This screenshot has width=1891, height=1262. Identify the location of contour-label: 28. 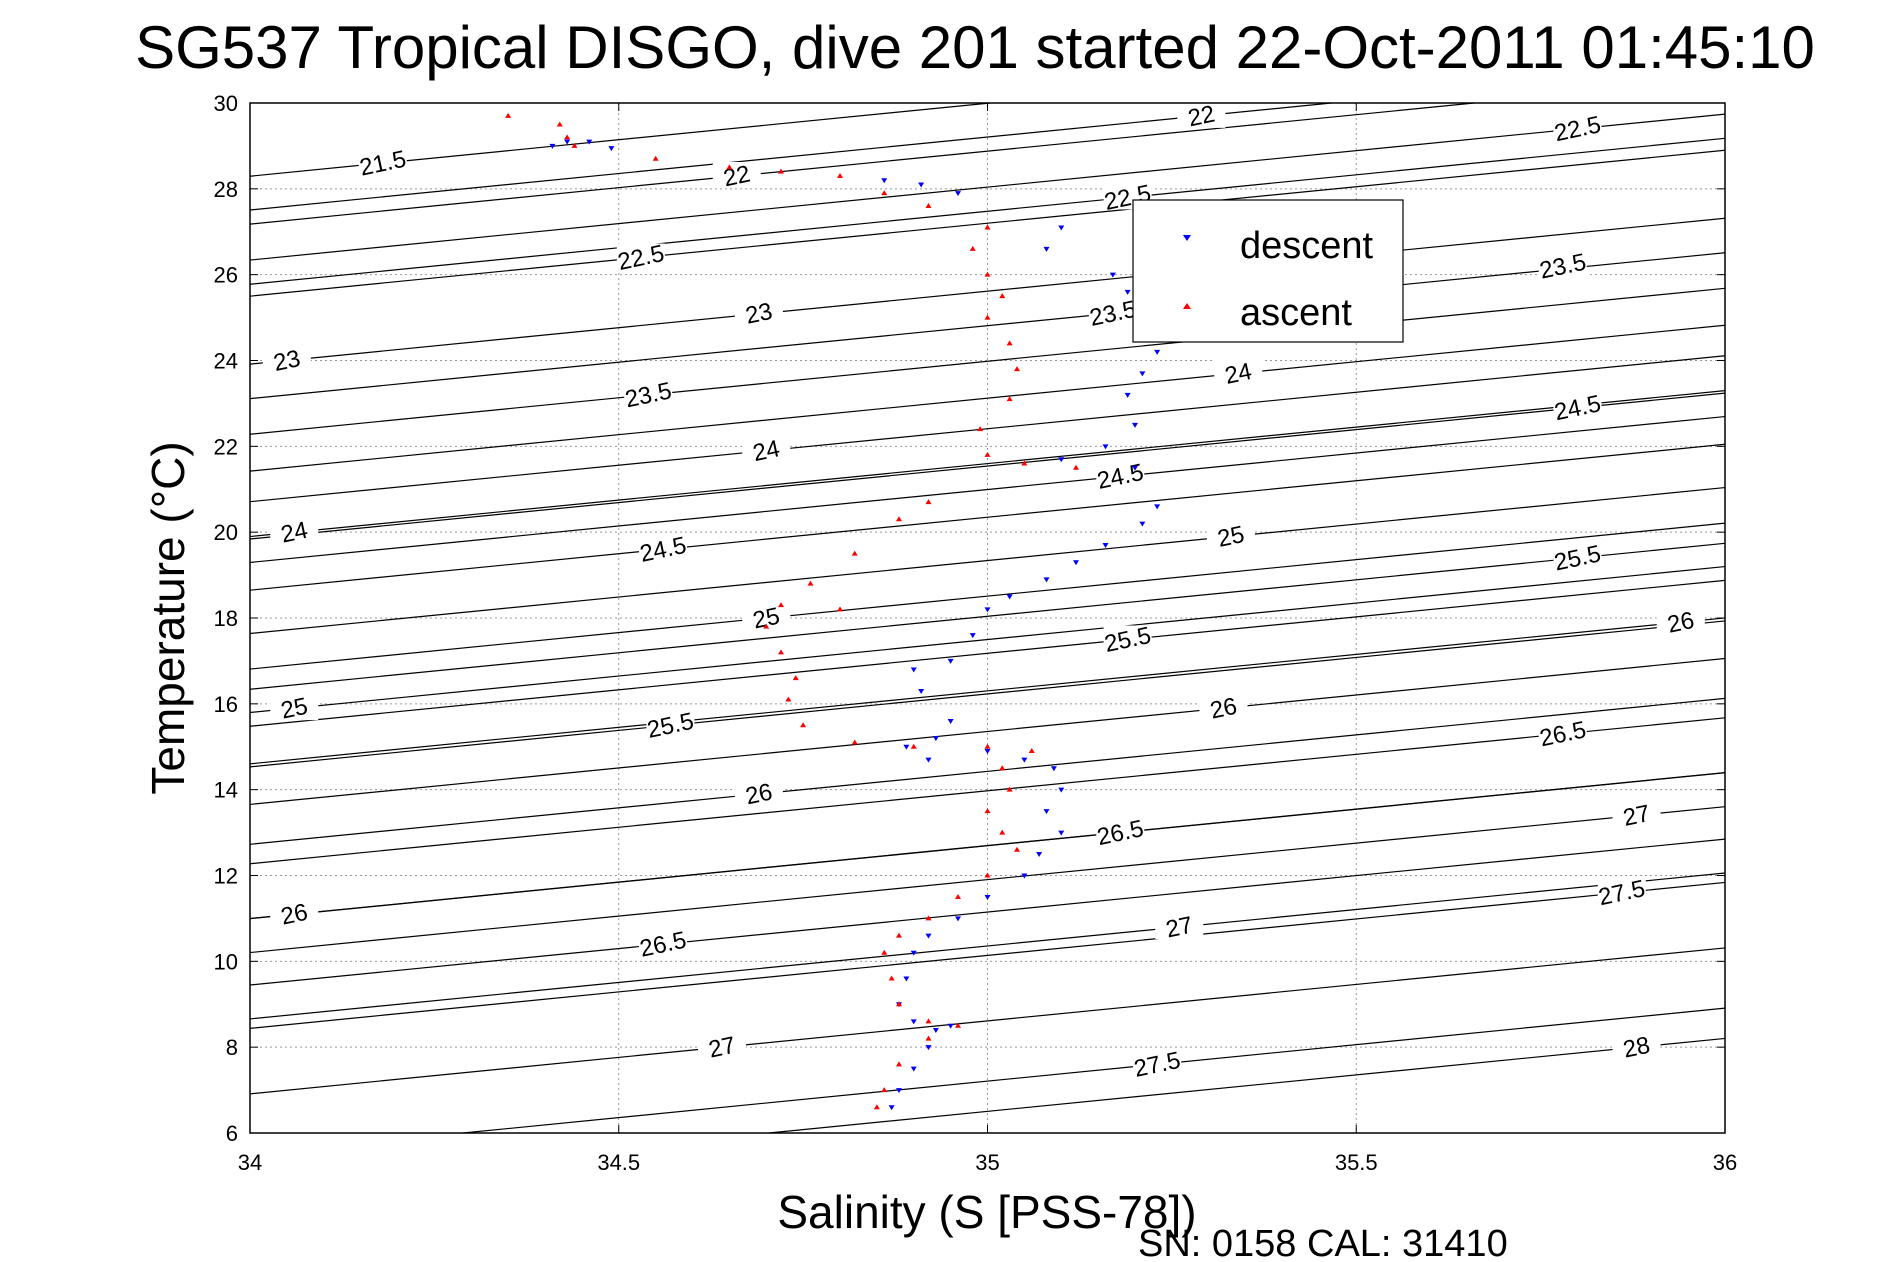
(1637, 1048).